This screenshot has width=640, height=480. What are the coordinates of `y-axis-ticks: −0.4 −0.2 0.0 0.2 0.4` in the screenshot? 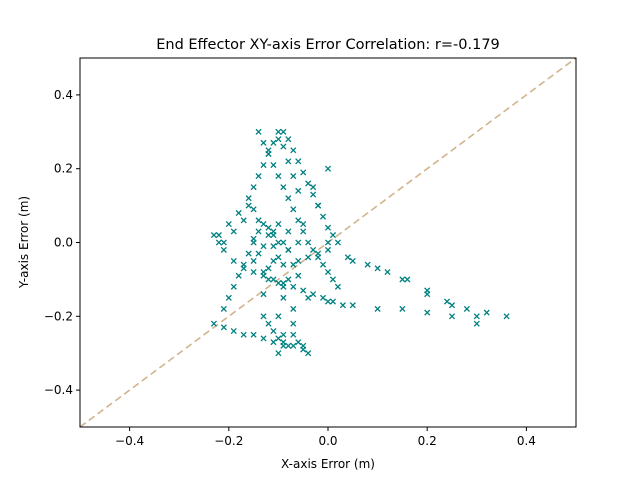 It's located at (62, 242).